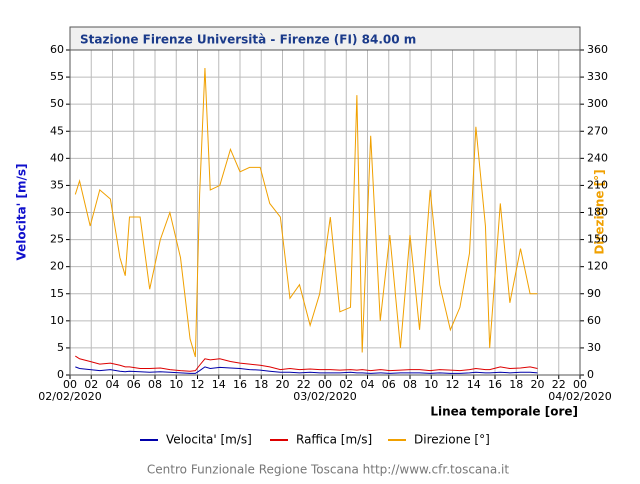 This screenshot has height=484, width=640. Describe the element at coordinates (57, 184) in the screenshot. I see `y-tick-label: 35` at that location.